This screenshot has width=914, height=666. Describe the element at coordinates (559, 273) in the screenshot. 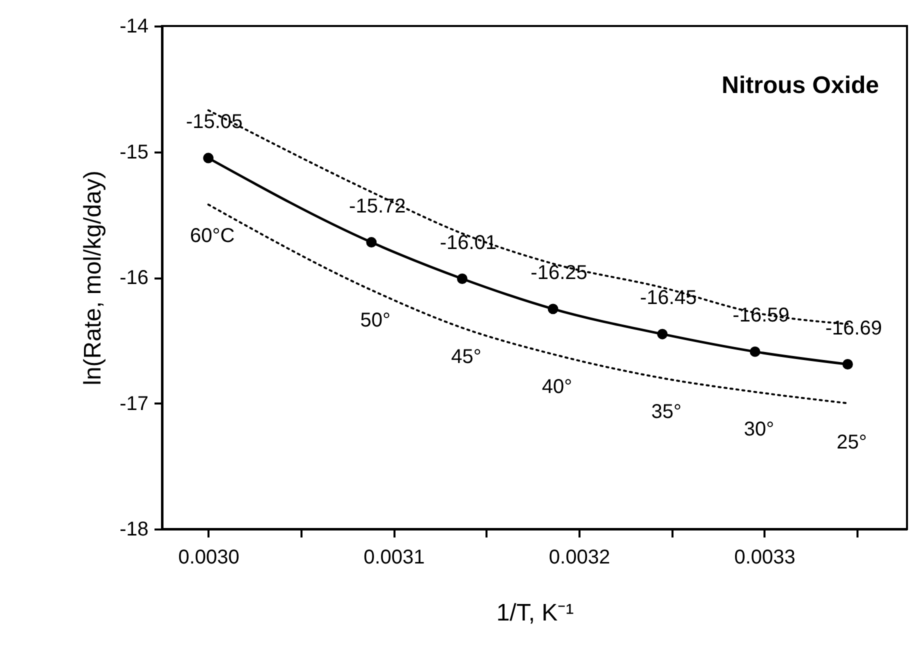

I see `data-label: -16.25` at that location.